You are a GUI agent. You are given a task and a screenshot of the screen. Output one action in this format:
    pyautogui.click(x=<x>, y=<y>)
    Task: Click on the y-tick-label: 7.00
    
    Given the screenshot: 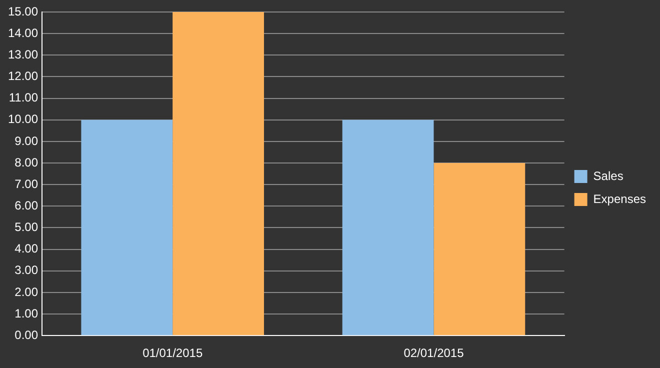 What is the action you would take?
    pyautogui.click(x=26, y=183)
    